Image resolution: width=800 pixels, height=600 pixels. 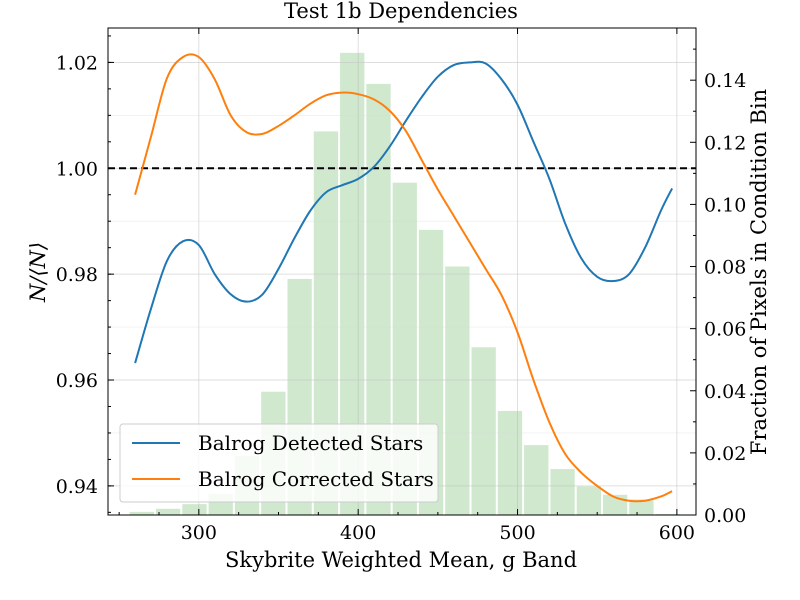 What do you see at coordinates (725, 268) in the screenshot?
I see `y-right-tick-label: 0.08` at bounding box center [725, 268].